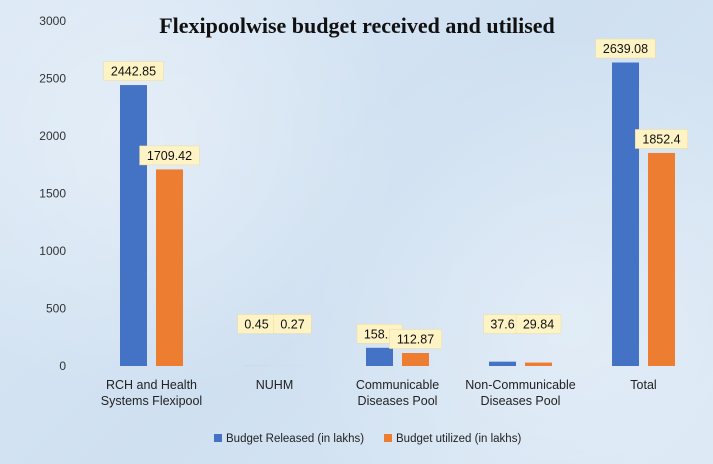 Image resolution: width=713 pixels, height=464 pixels. I want to click on data-label: 2442.85, so click(133, 71).